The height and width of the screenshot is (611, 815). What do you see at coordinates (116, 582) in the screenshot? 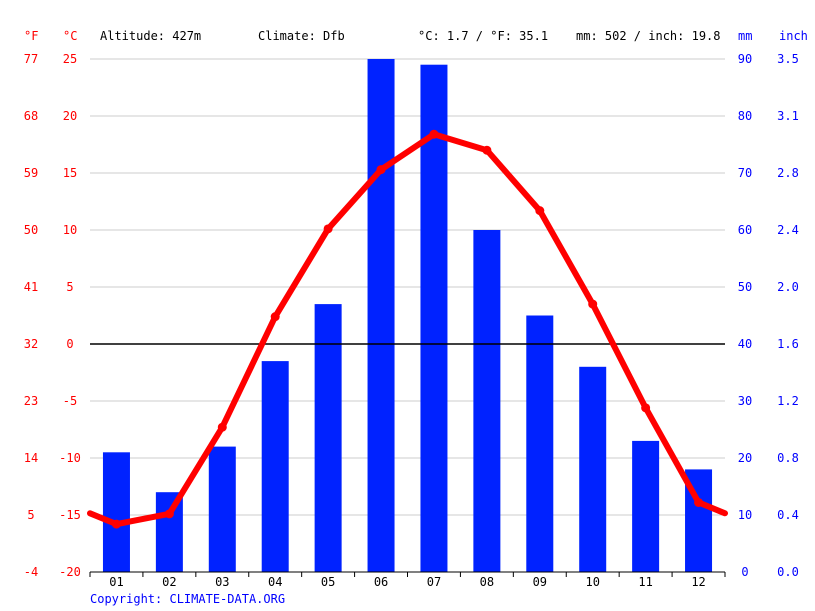
I see `month-tick-label: 01` at bounding box center [116, 582].